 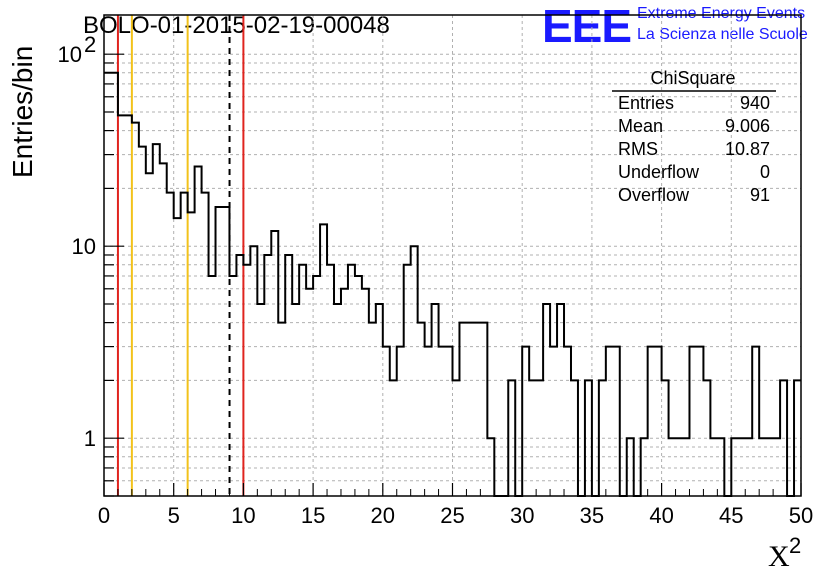 I want to click on stats-row-label: Underflow, so click(x=659, y=172).